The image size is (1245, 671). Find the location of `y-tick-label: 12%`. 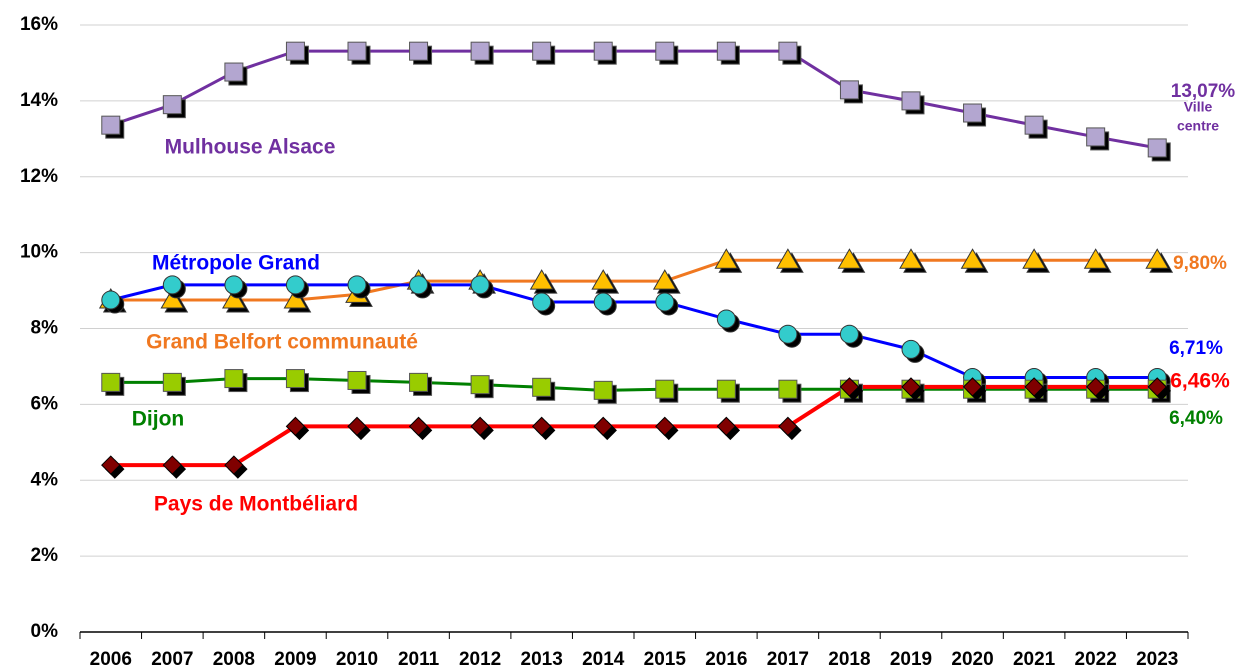

y-tick-label: 12% is located at coordinates (39, 176).